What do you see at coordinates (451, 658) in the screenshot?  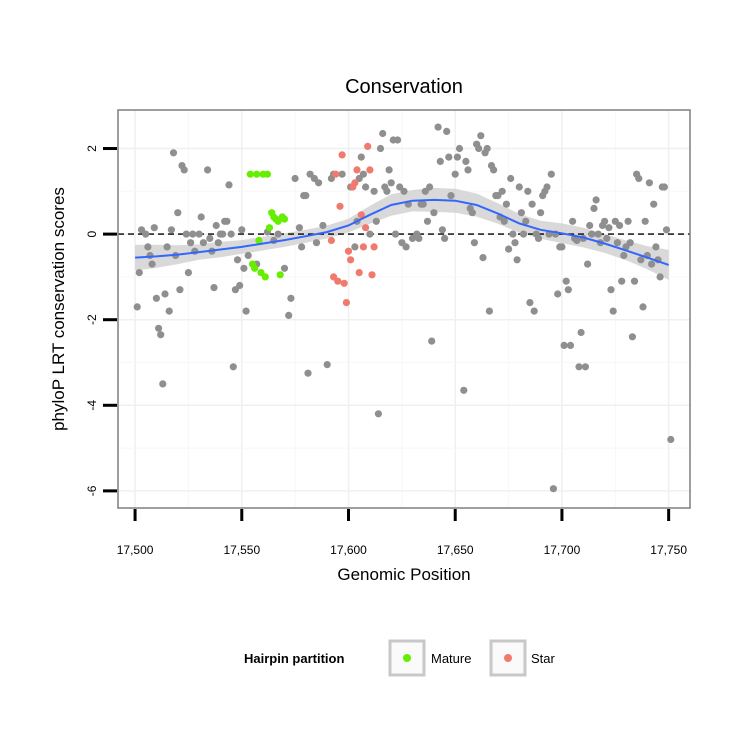 I see `legend-label-mature: Mature` at bounding box center [451, 658].